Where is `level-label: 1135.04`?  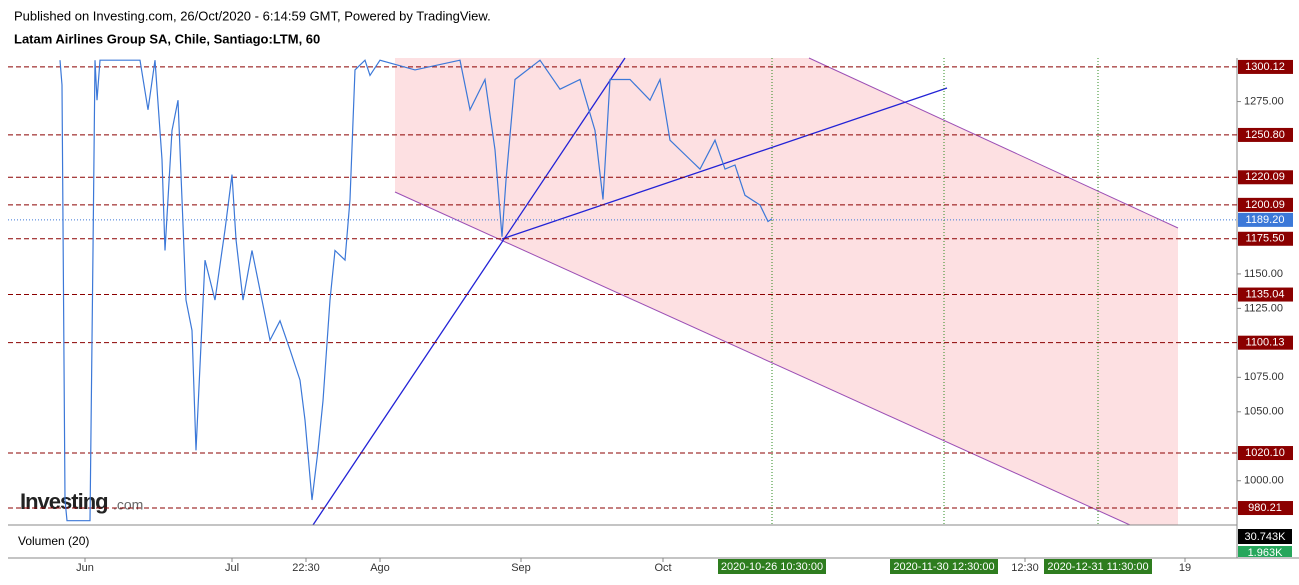 level-label: 1135.04 is located at coordinates (1265, 294).